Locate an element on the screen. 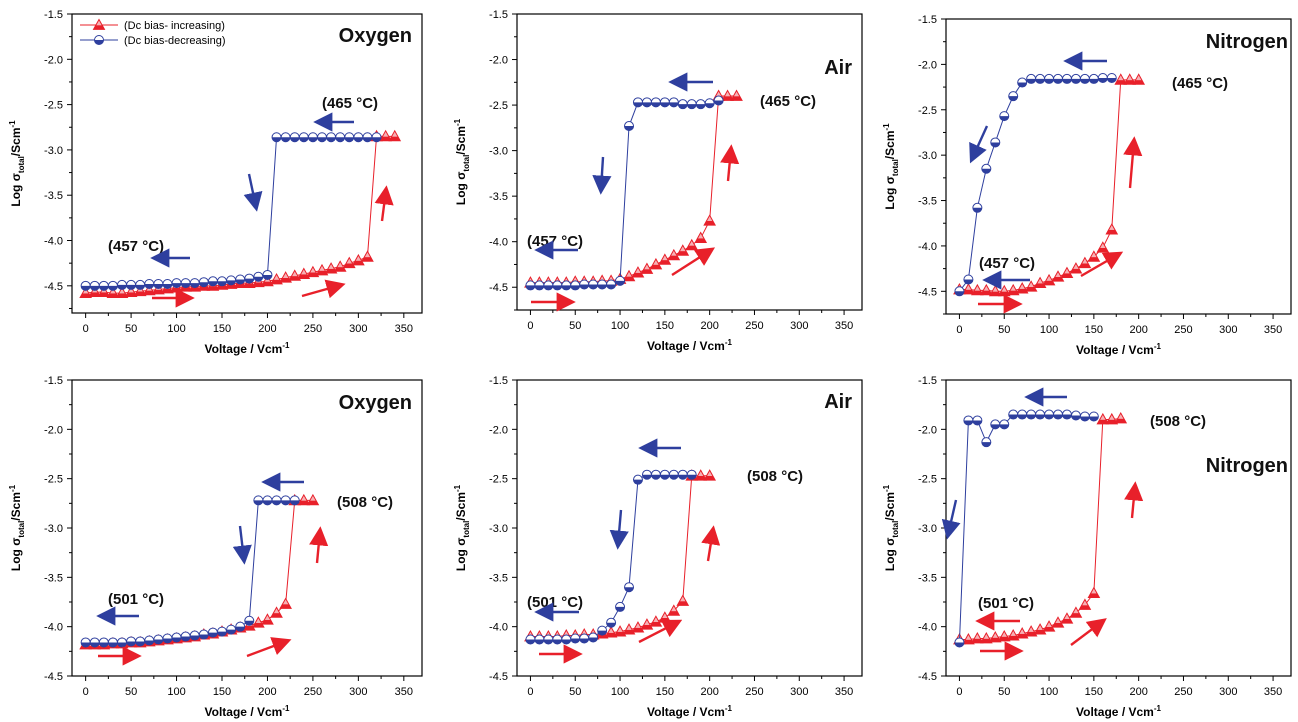 The image size is (1298, 722). plot-frame is located at coordinates (247, 528).